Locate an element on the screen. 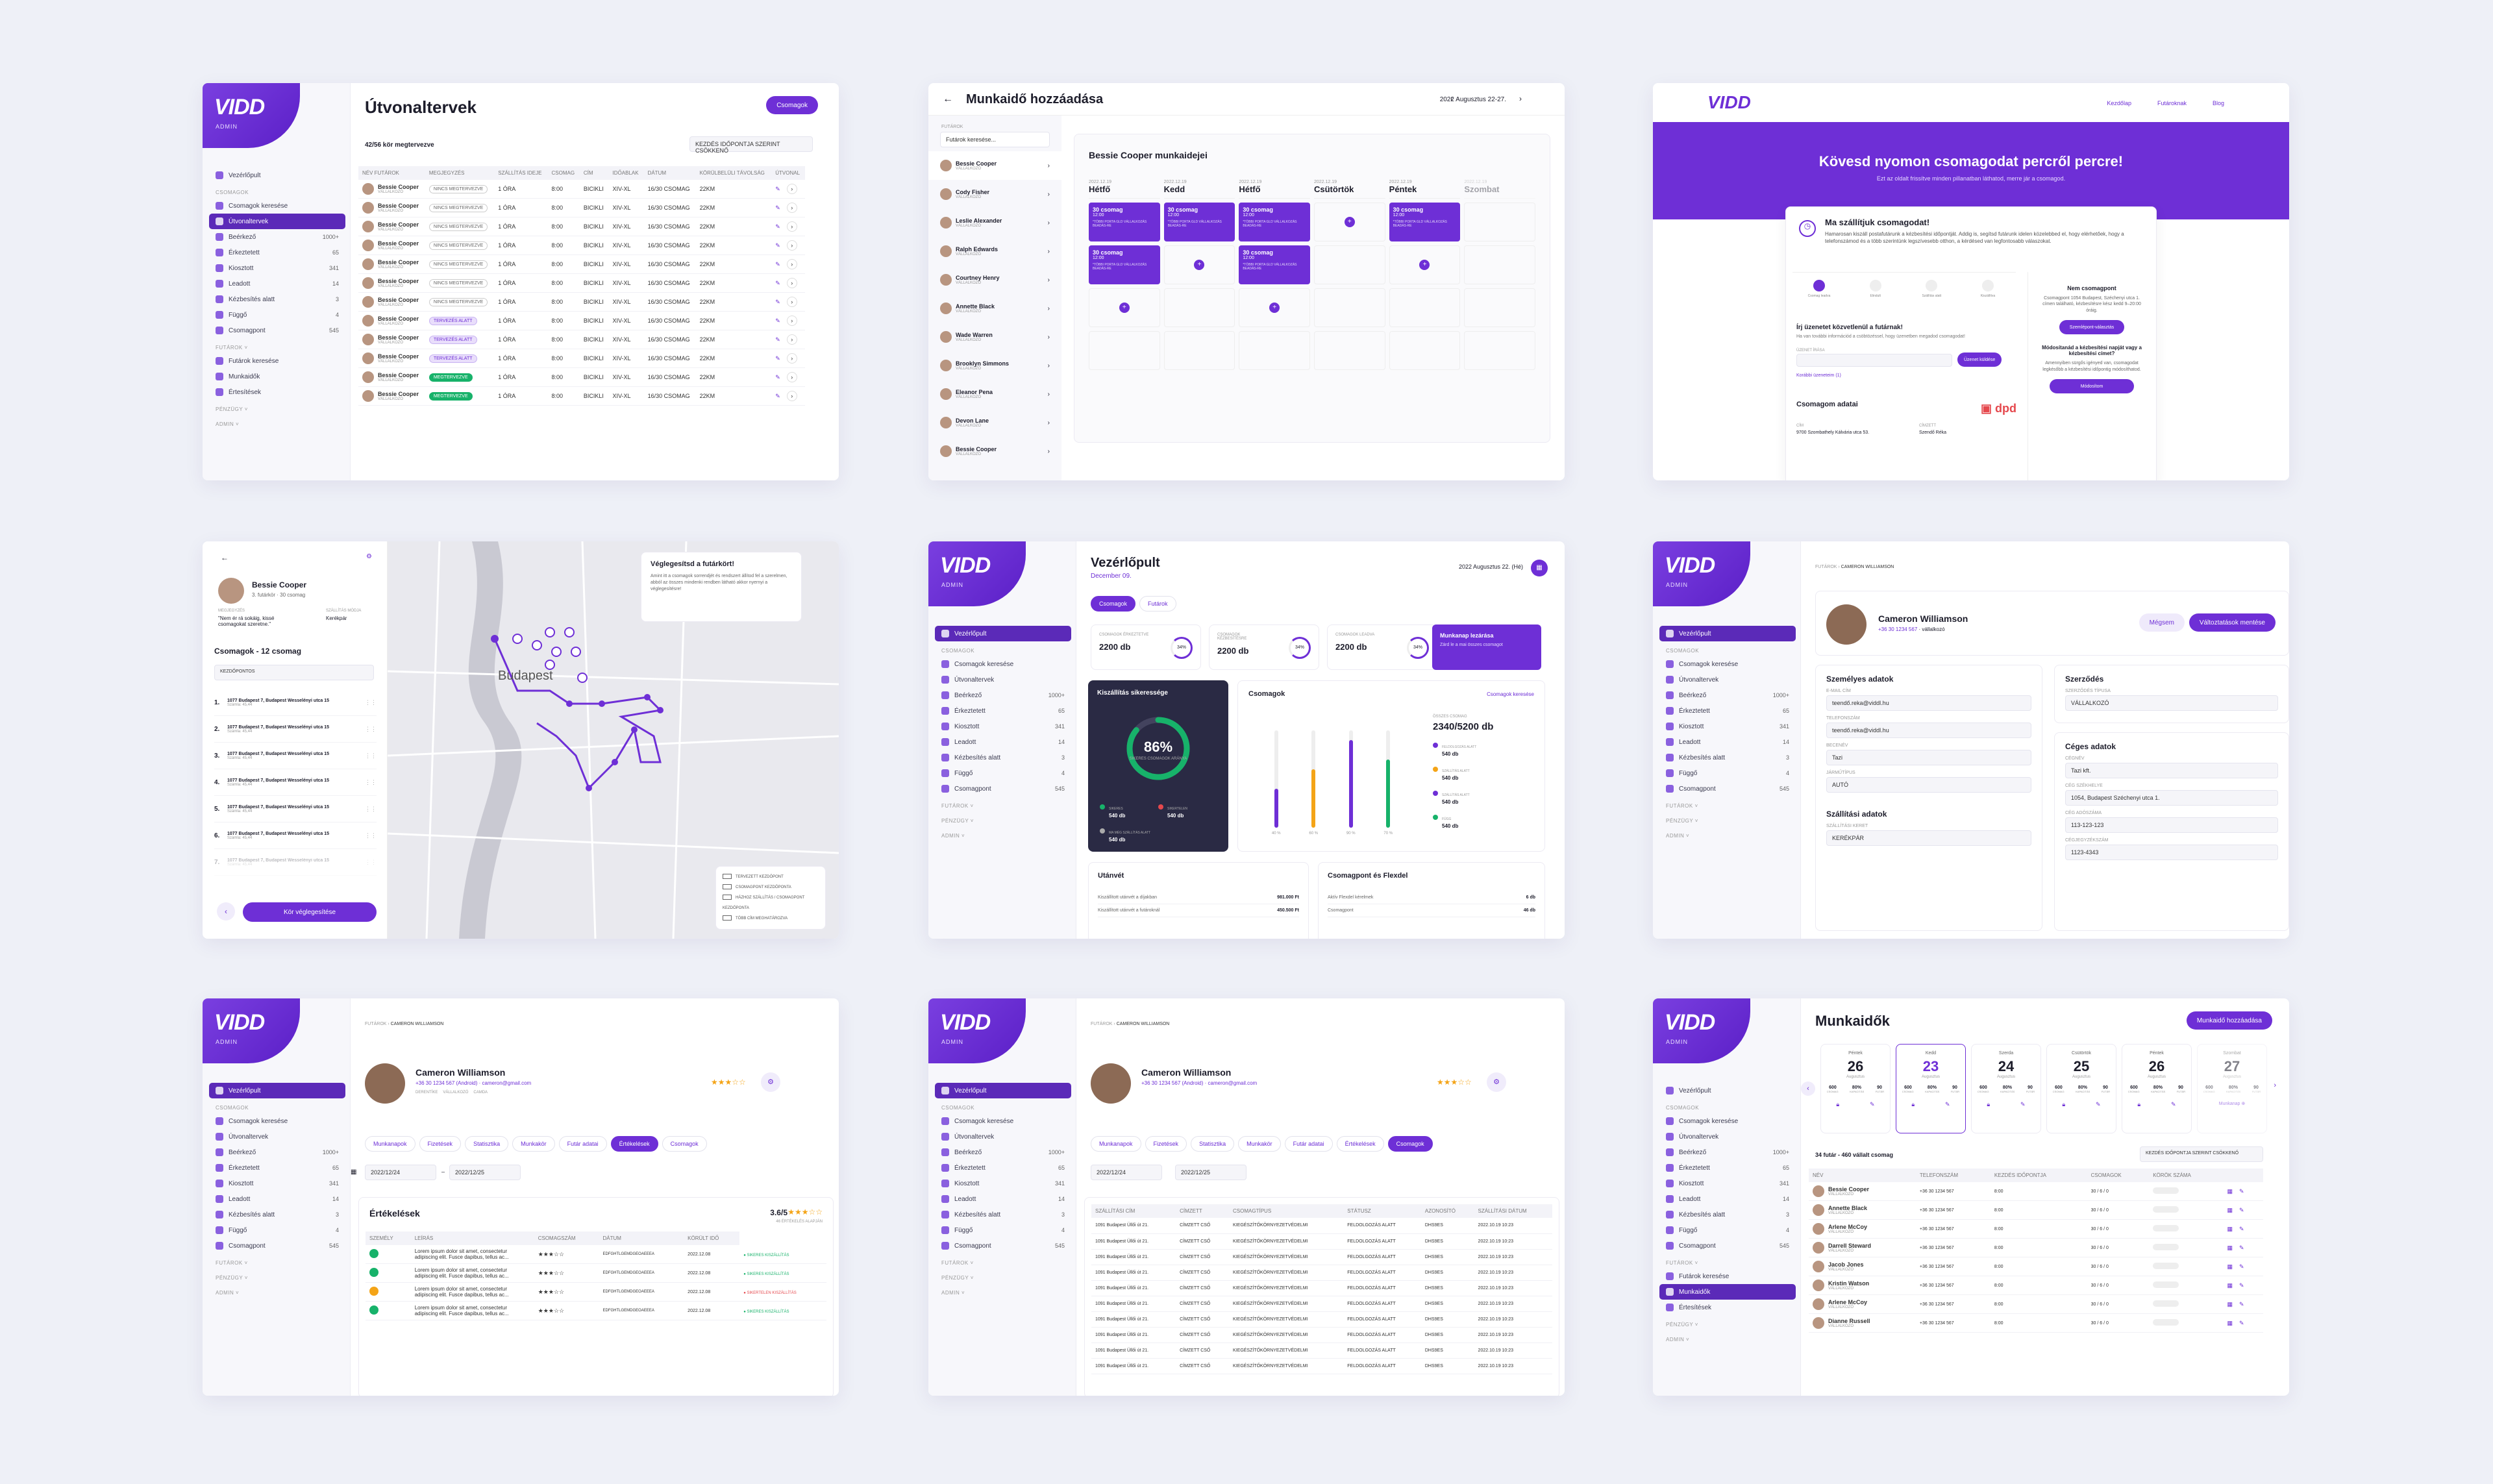  courier-list-item: Eleanor Pena VÁLLALKOZÓ › is located at coordinates (994, 394).